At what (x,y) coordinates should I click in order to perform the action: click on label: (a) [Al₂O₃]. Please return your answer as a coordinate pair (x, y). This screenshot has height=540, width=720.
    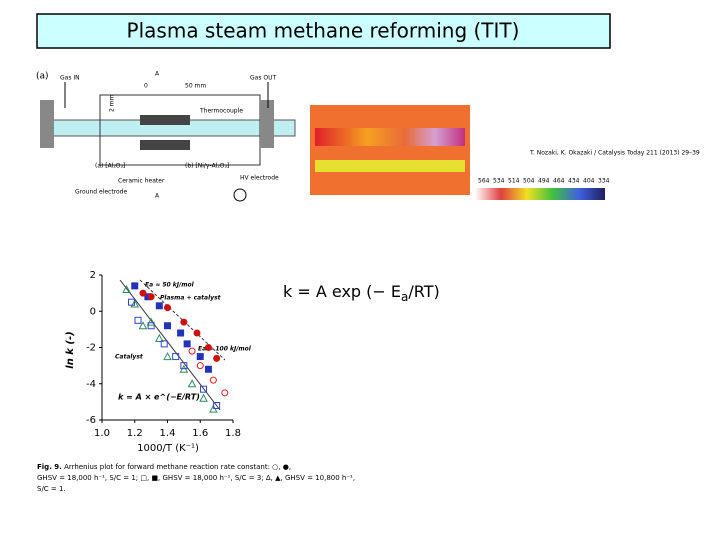
    Looking at the image, I should click on (110, 166).